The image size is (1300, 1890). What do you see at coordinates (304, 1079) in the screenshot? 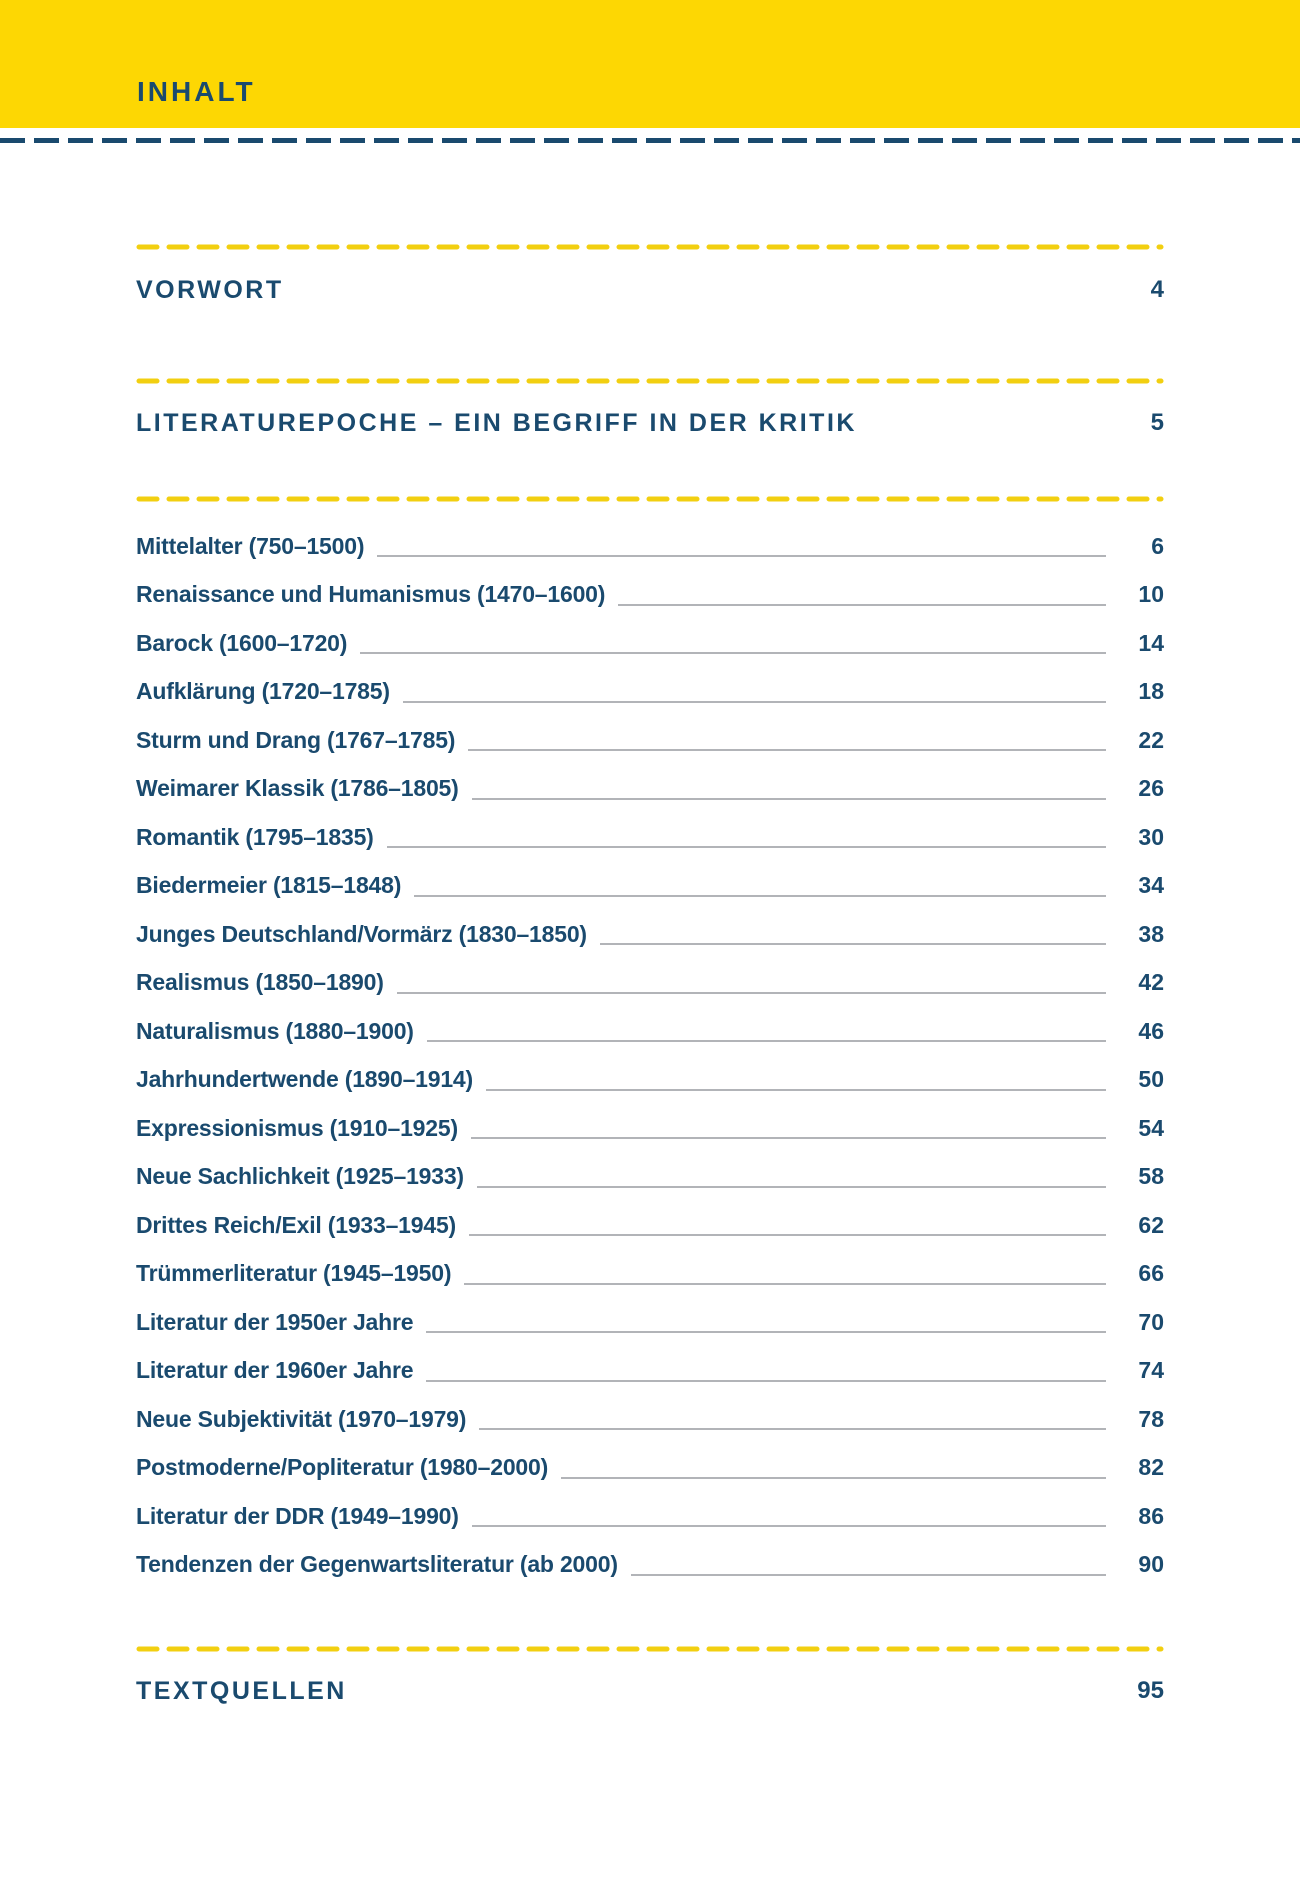
I see `toc-item-label: Jahrhundertwende (1890–1914)` at bounding box center [304, 1079].